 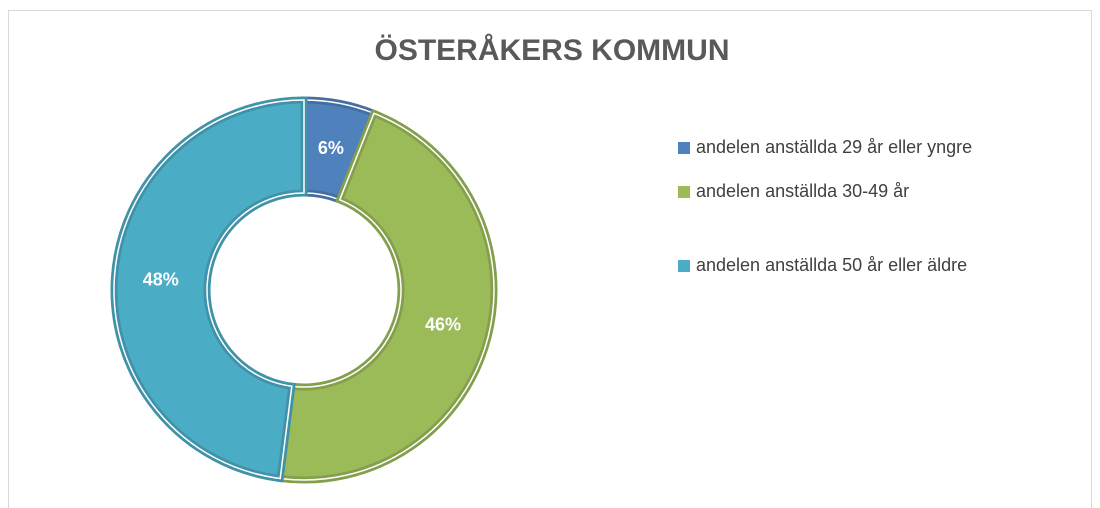 What do you see at coordinates (551, 50) in the screenshot?
I see `chart-title: ÖSTERÅKERS KOMMUN` at bounding box center [551, 50].